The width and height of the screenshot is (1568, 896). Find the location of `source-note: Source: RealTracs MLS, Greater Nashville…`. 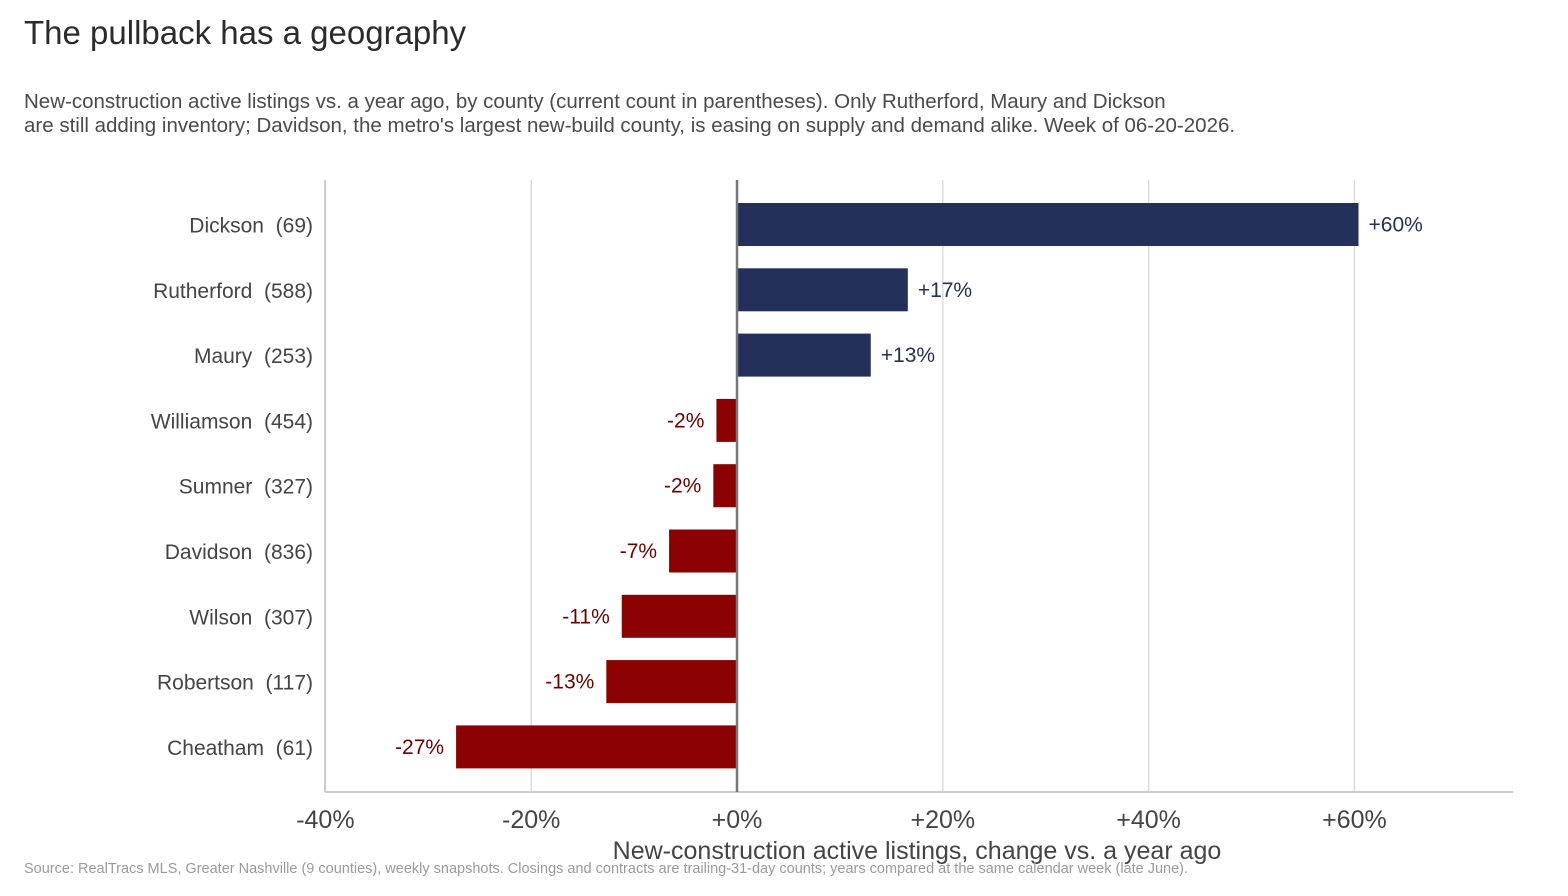

source-note: Source: RealTracs MLS, Greater Nashville… is located at coordinates (606, 869).